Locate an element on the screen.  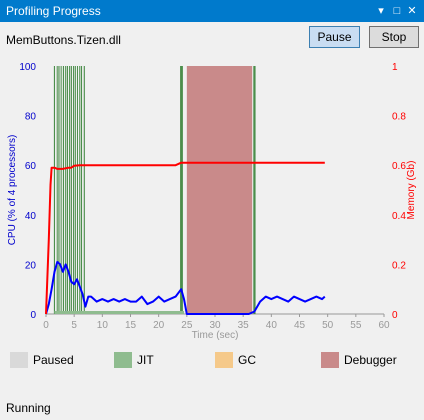
x-tick-label: 55 is located at coordinates (356, 325).